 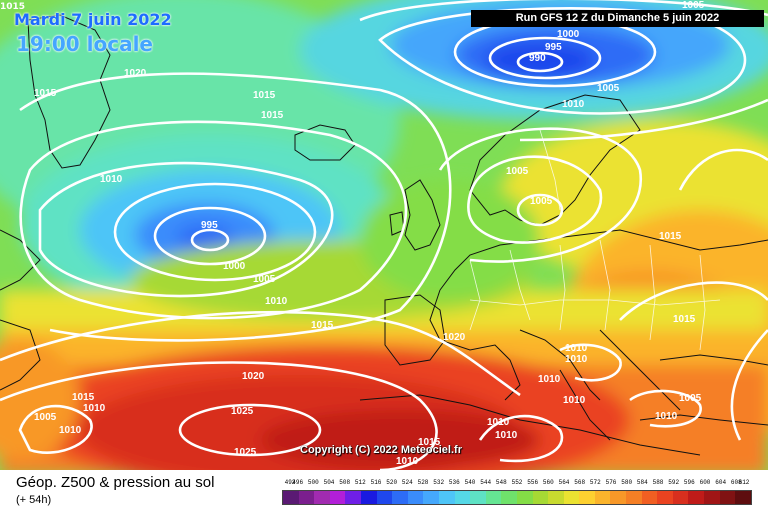 What do you see at coordinates (93, 19) in the screenshot?
I see `forecast-date: Mardi 7 juin 2022` at bounding box center [93, 19].